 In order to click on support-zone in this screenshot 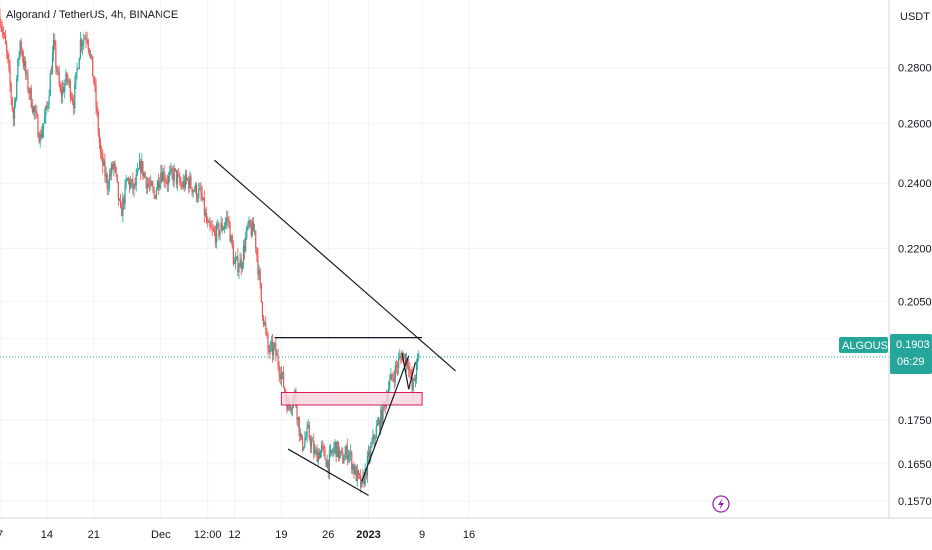, I will do `click(351, 398)`.